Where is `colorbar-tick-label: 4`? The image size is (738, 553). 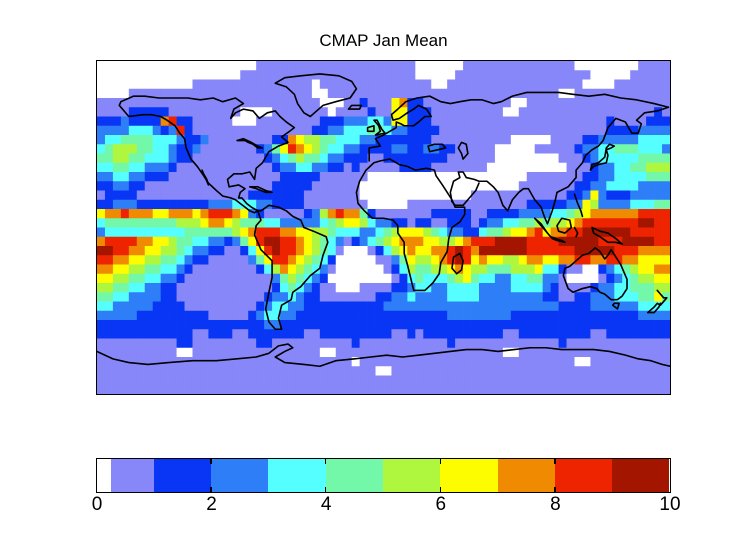
colorbar-tick-label: 4 is located at coordinates (326, 504).